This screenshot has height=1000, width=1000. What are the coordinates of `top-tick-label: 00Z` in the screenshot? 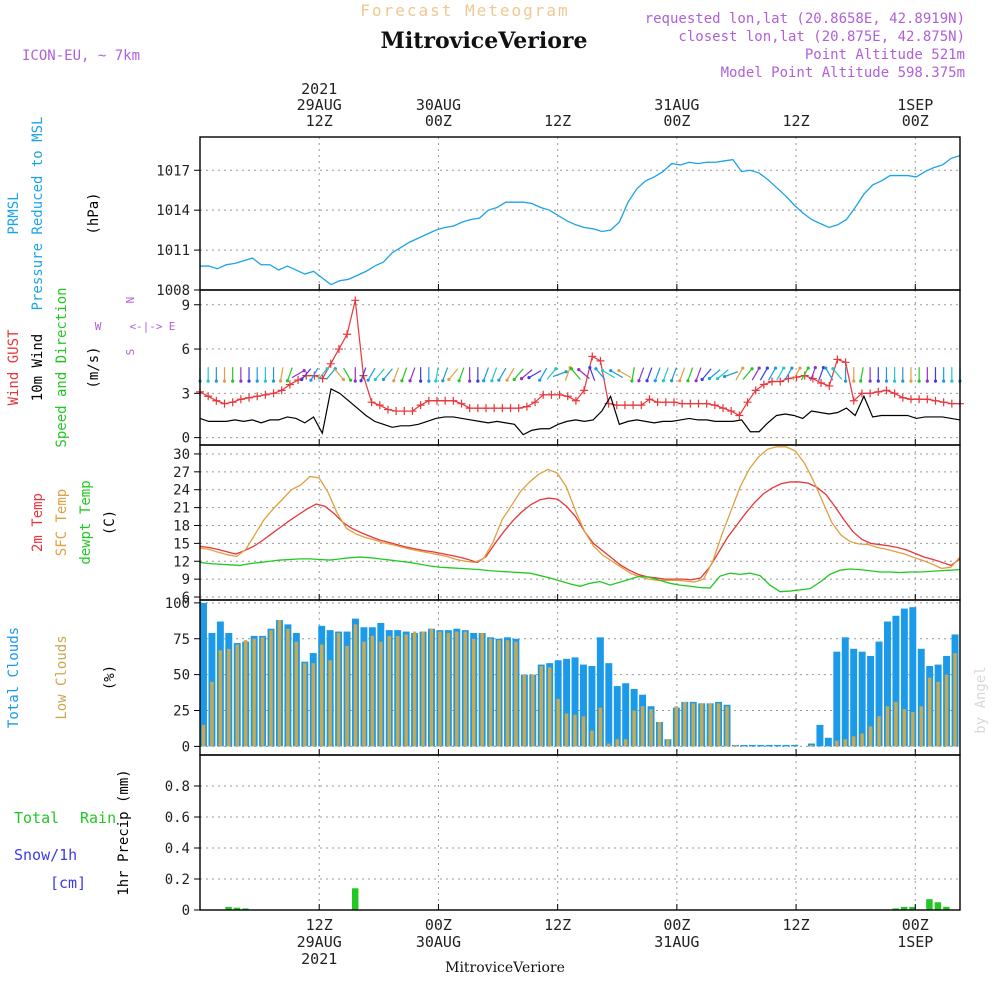 It's located at (438, 121).